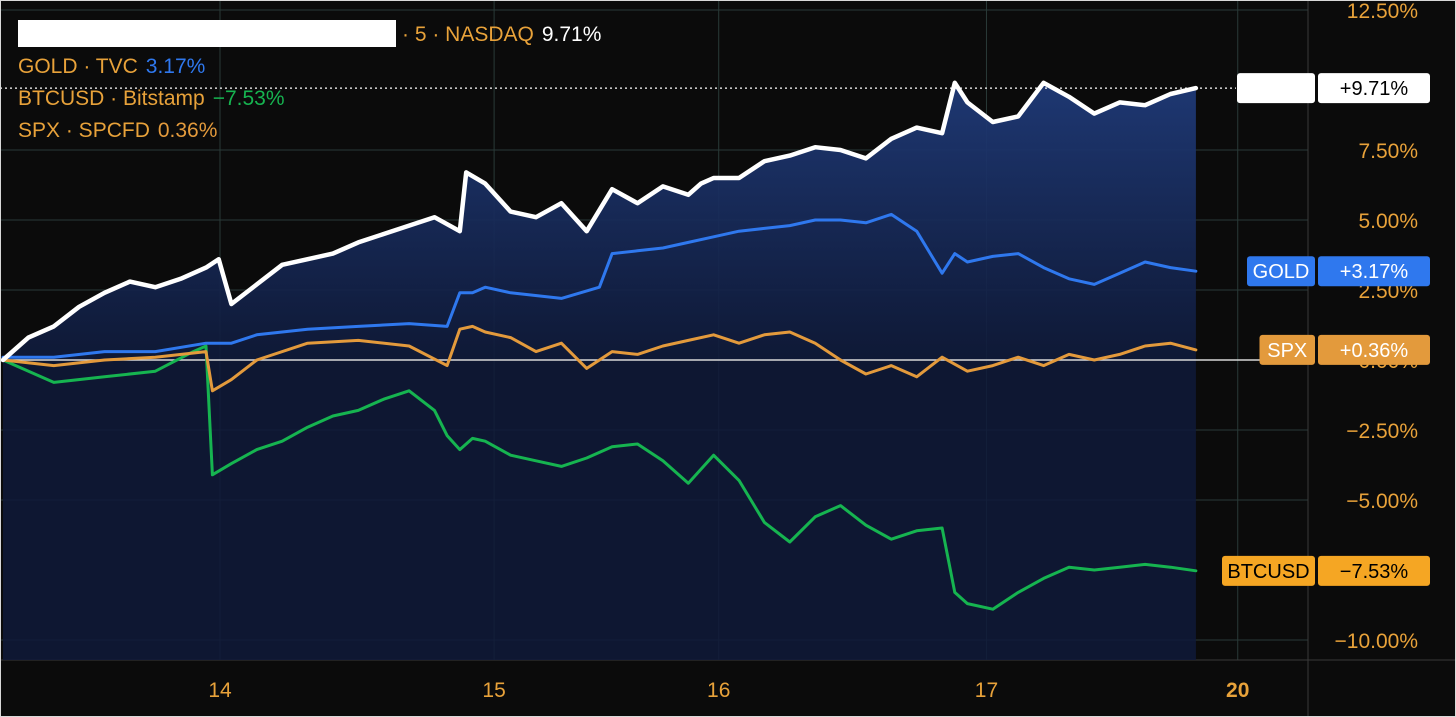 The image size is (1456, 717). I want to click on price-tag-gold: GOLD +3.17%, so click(1338, 271).